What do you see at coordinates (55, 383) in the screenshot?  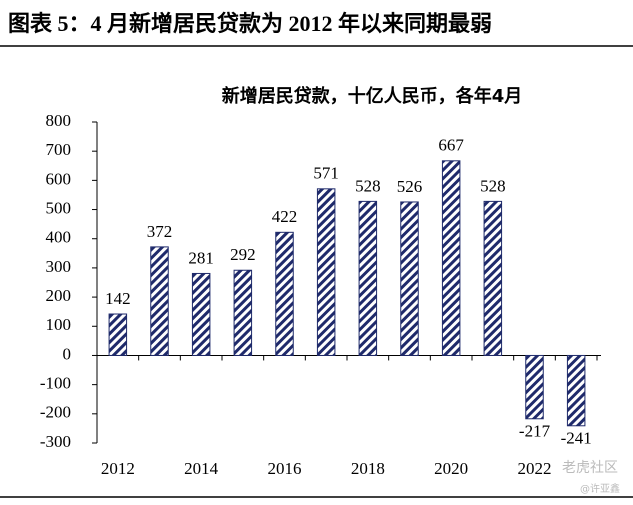 I see `y-tick-label: -100` at bounding box center [55, 383].